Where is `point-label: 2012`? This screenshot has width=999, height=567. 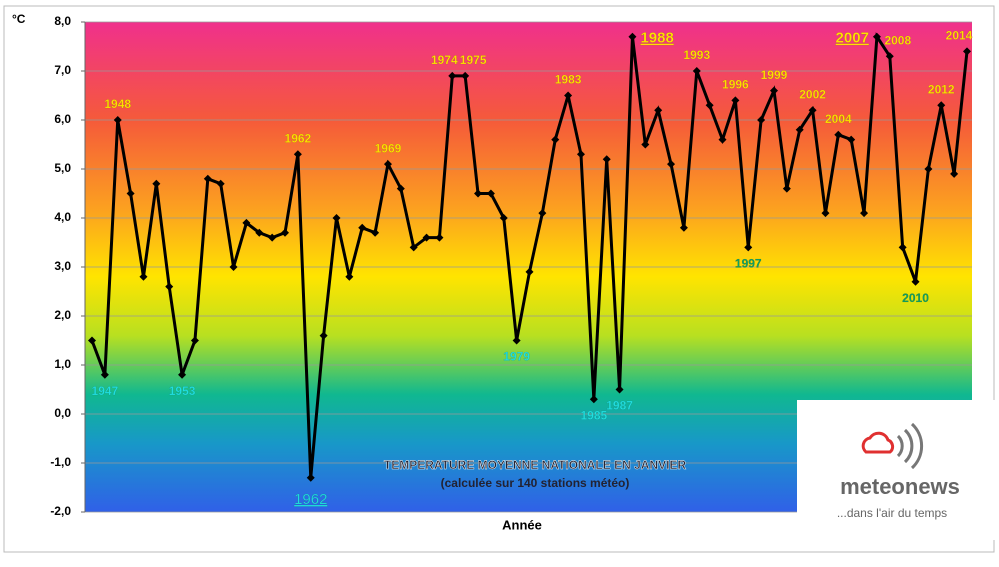 point-label: 2012 is located at coordinates (941, 89).